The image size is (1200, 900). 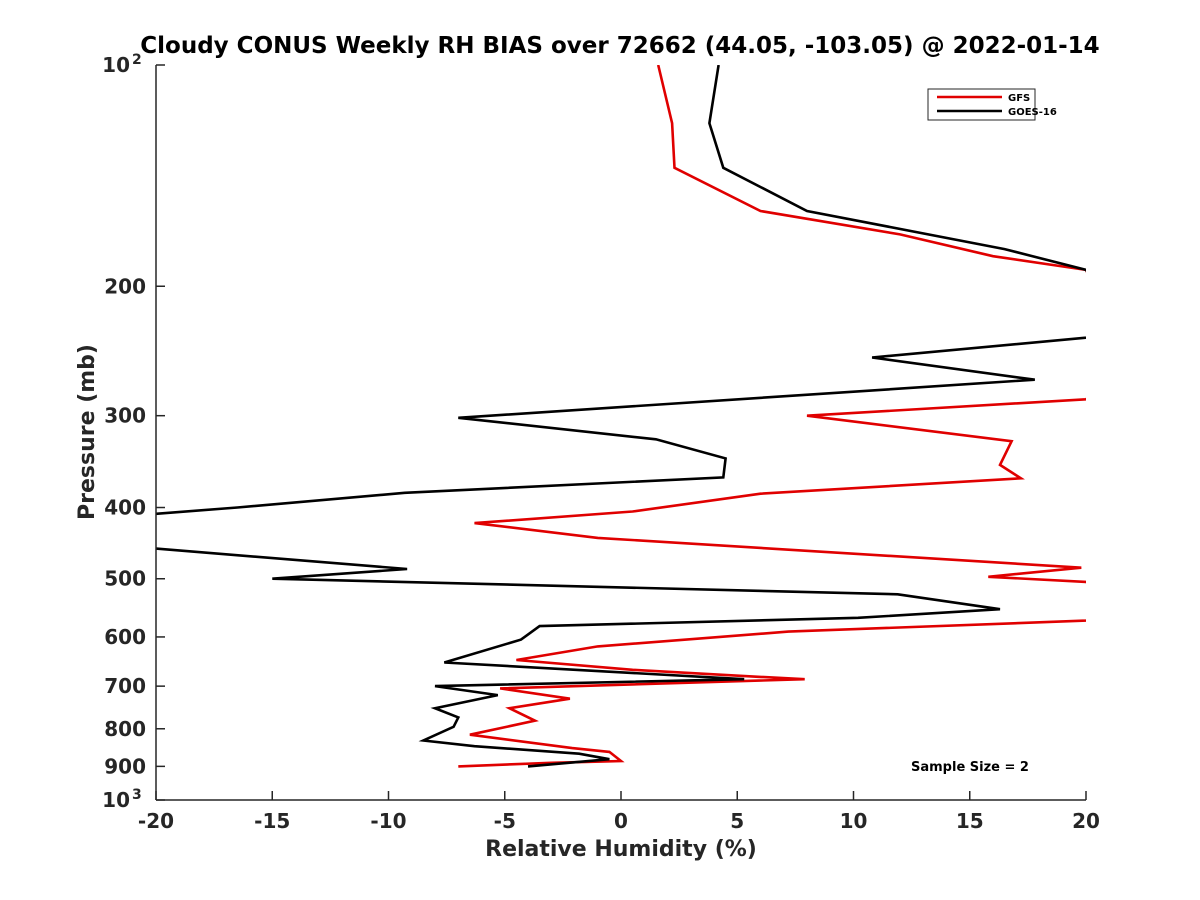 I want to click on x-ticks: -20 -15 -10 -5 0 5 10 15 20, so click(x=619, y=812).